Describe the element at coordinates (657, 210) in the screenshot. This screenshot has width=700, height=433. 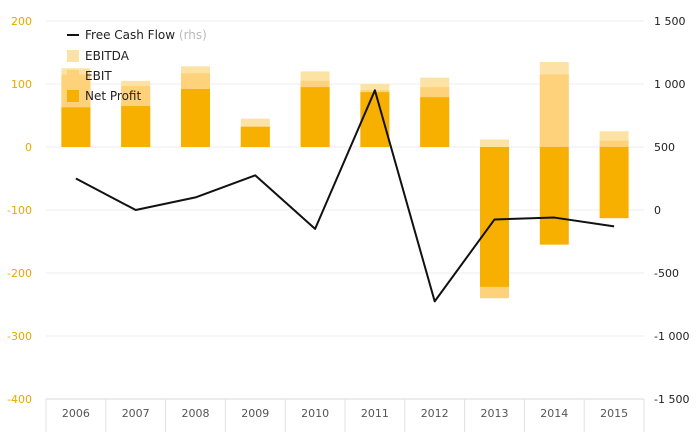
I see `y-right-tick-label: 0` at that location.